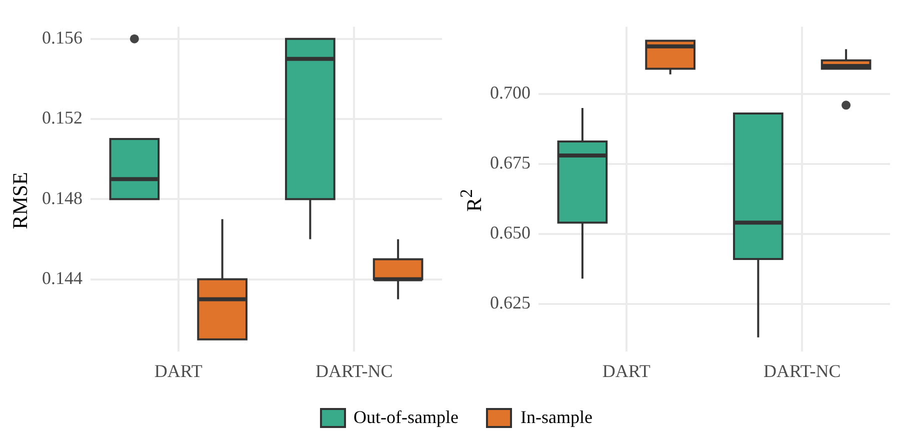 Image resolution: width=912 pixels, height=444 pixels. Describe the element at coordinates (510, 92) in the screenshot. I see `y-tick-label: 0.700` at that location.